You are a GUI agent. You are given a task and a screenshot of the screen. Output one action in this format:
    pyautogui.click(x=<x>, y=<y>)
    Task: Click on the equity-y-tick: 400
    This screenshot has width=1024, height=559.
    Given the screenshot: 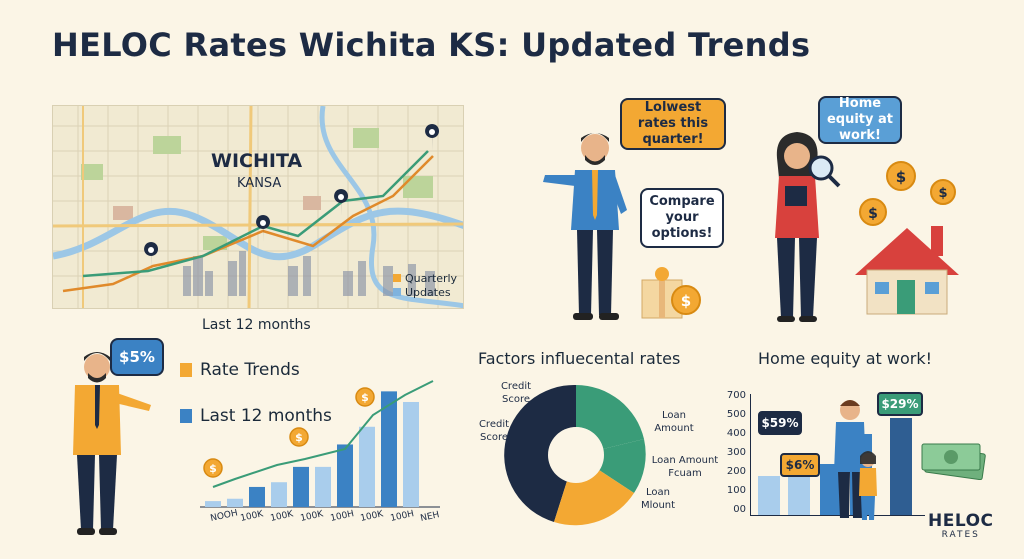 What is the action you would take?
    pyautogui.click(x=736, y=433)
    